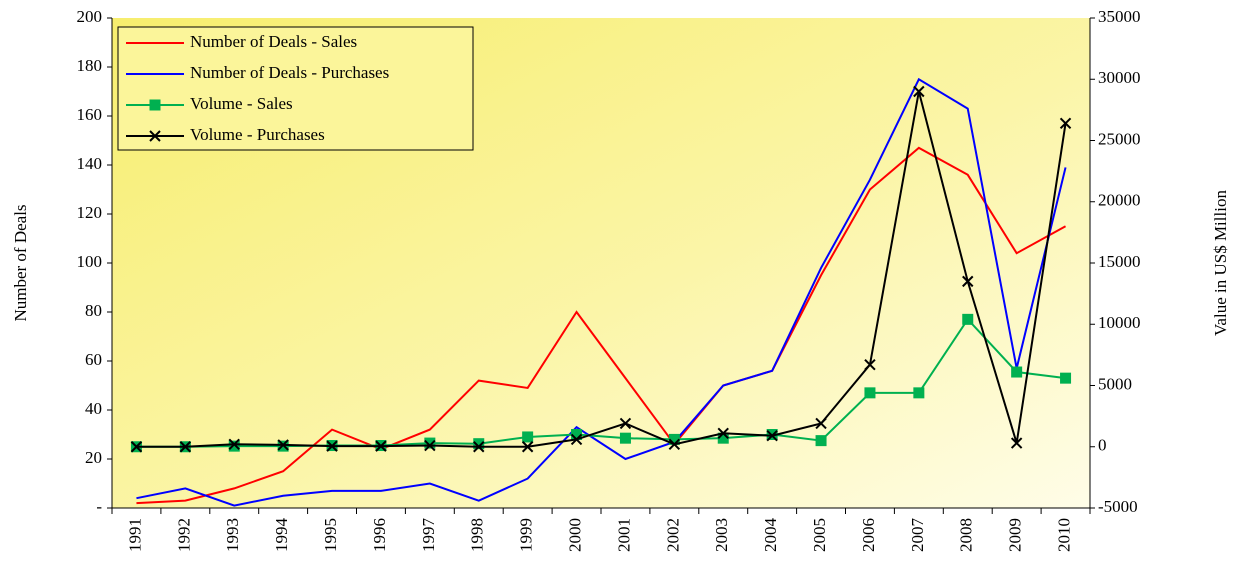 The width and height of the screenshot is (1244, 574). What do you see at coordinates (1102, 445) in the screenshot?
I see `y2-tick-label: 0` at bounding box center [1102, 445].